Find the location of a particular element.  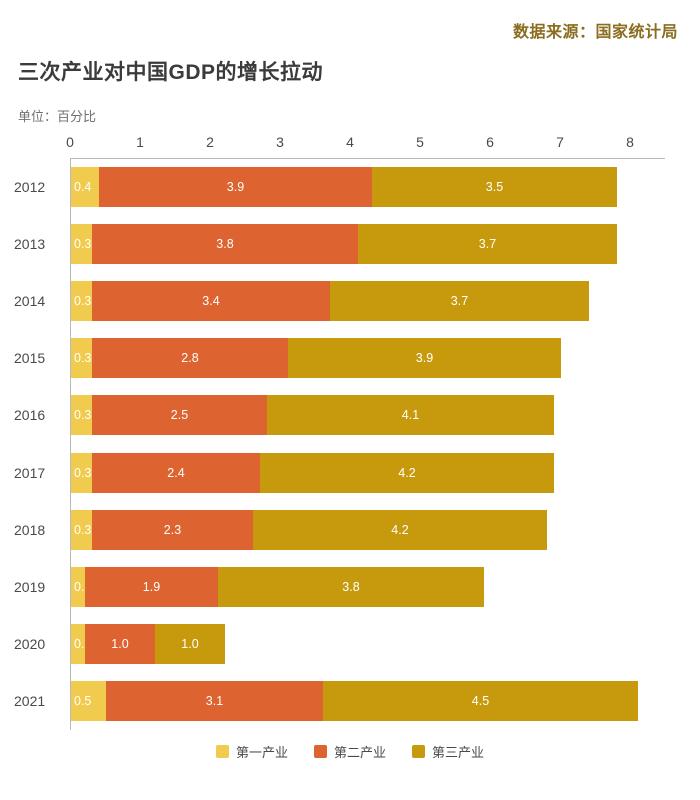

bar-segment: 2.4 is located at coordinates (176, 472).